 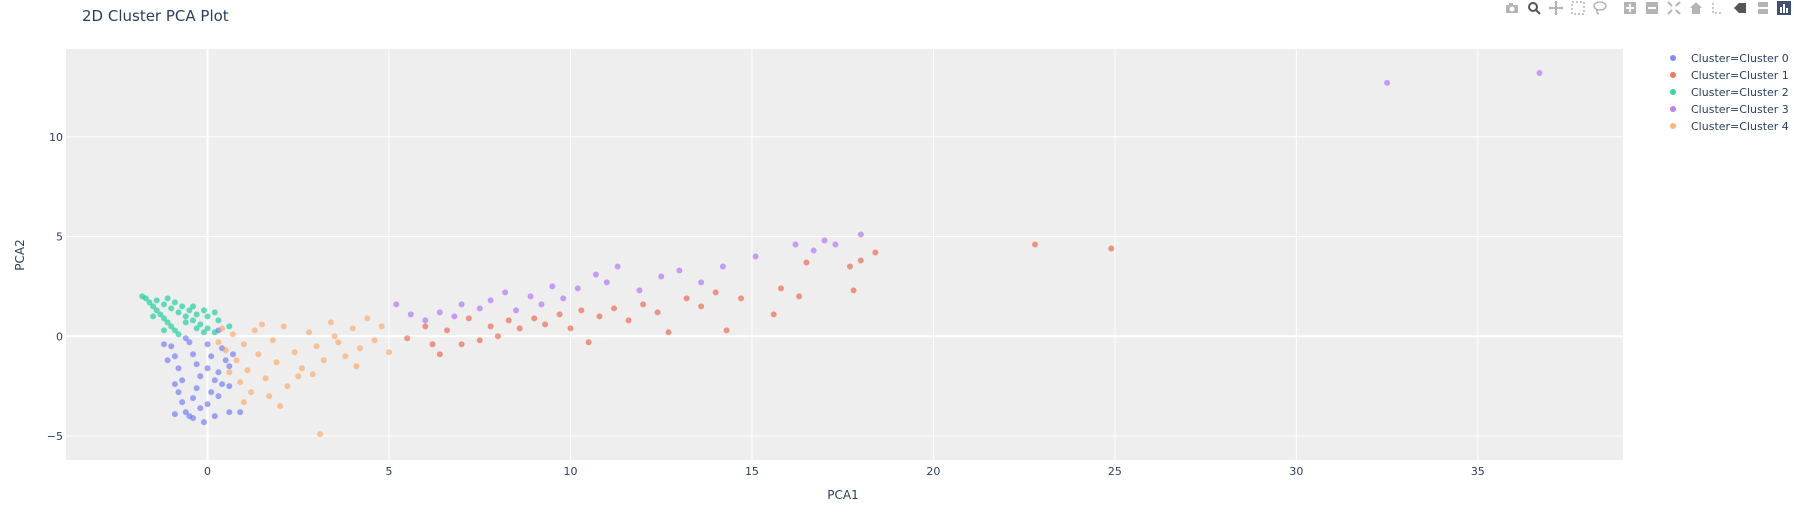 What do you see at coordinates (1535, 8) in the screenshot?
I see `zoom-icon` at bounding box center [1535, 8].